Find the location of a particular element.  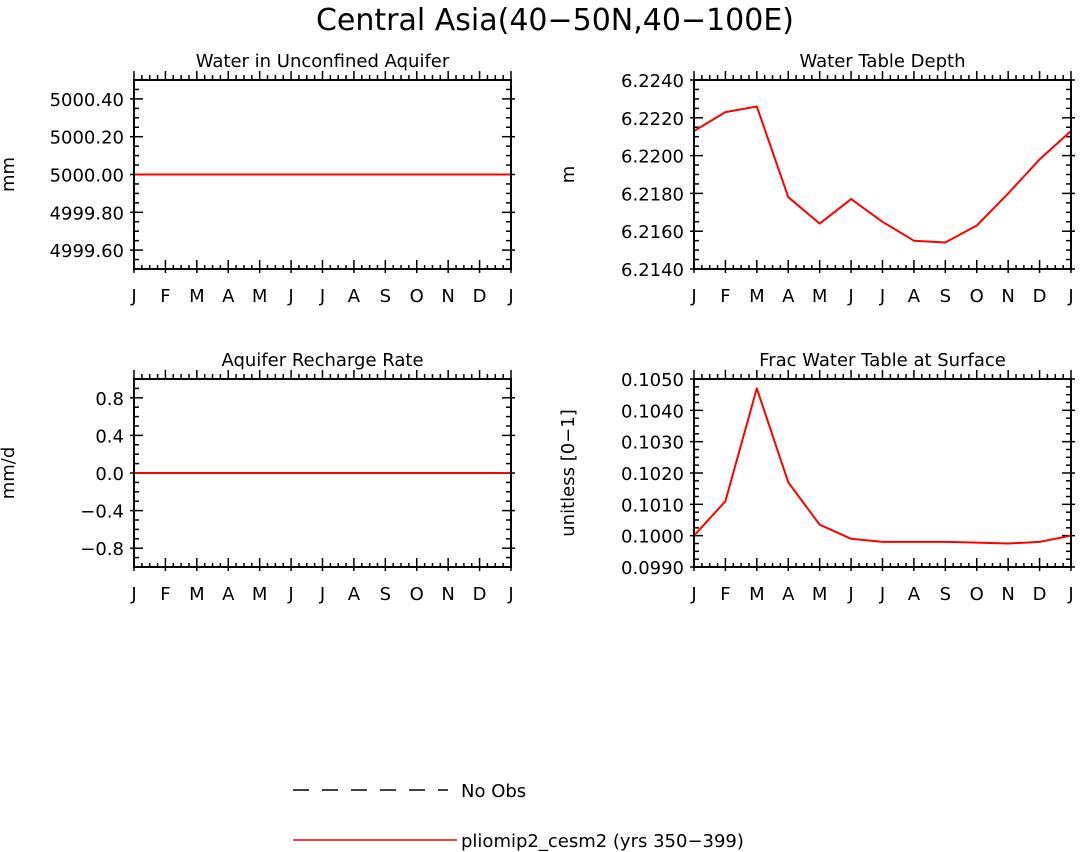

page-title: Central Asia(40−50N,40−100E) is located at coordinates (555, 20).